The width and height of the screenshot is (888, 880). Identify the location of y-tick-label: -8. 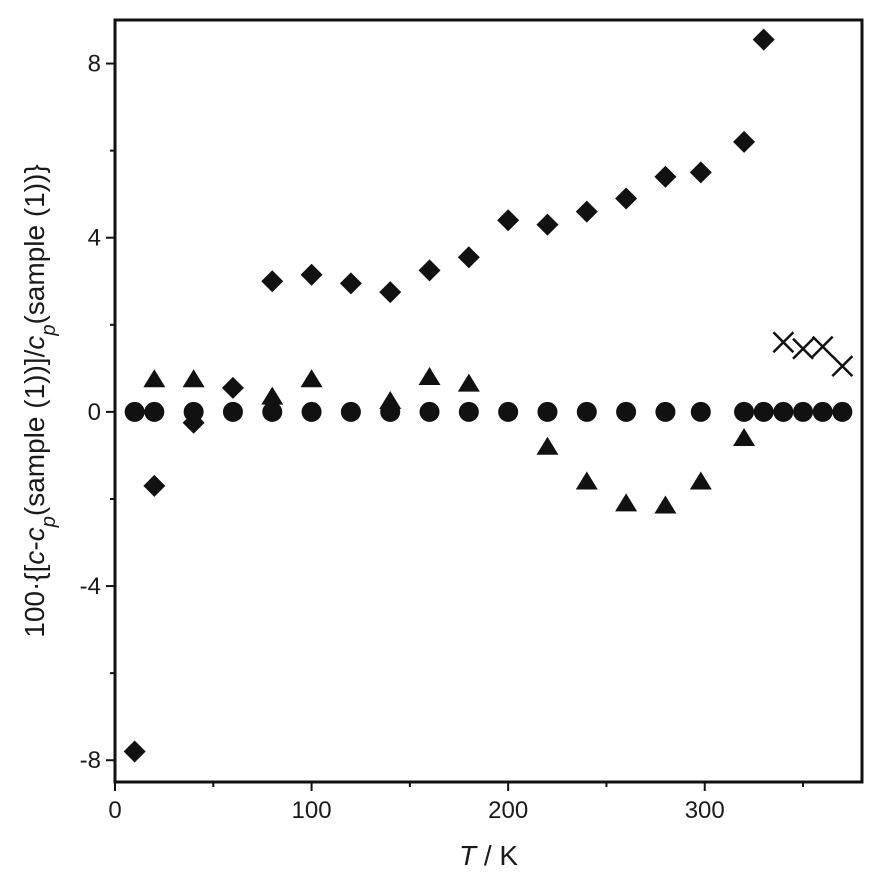
(90, 760).